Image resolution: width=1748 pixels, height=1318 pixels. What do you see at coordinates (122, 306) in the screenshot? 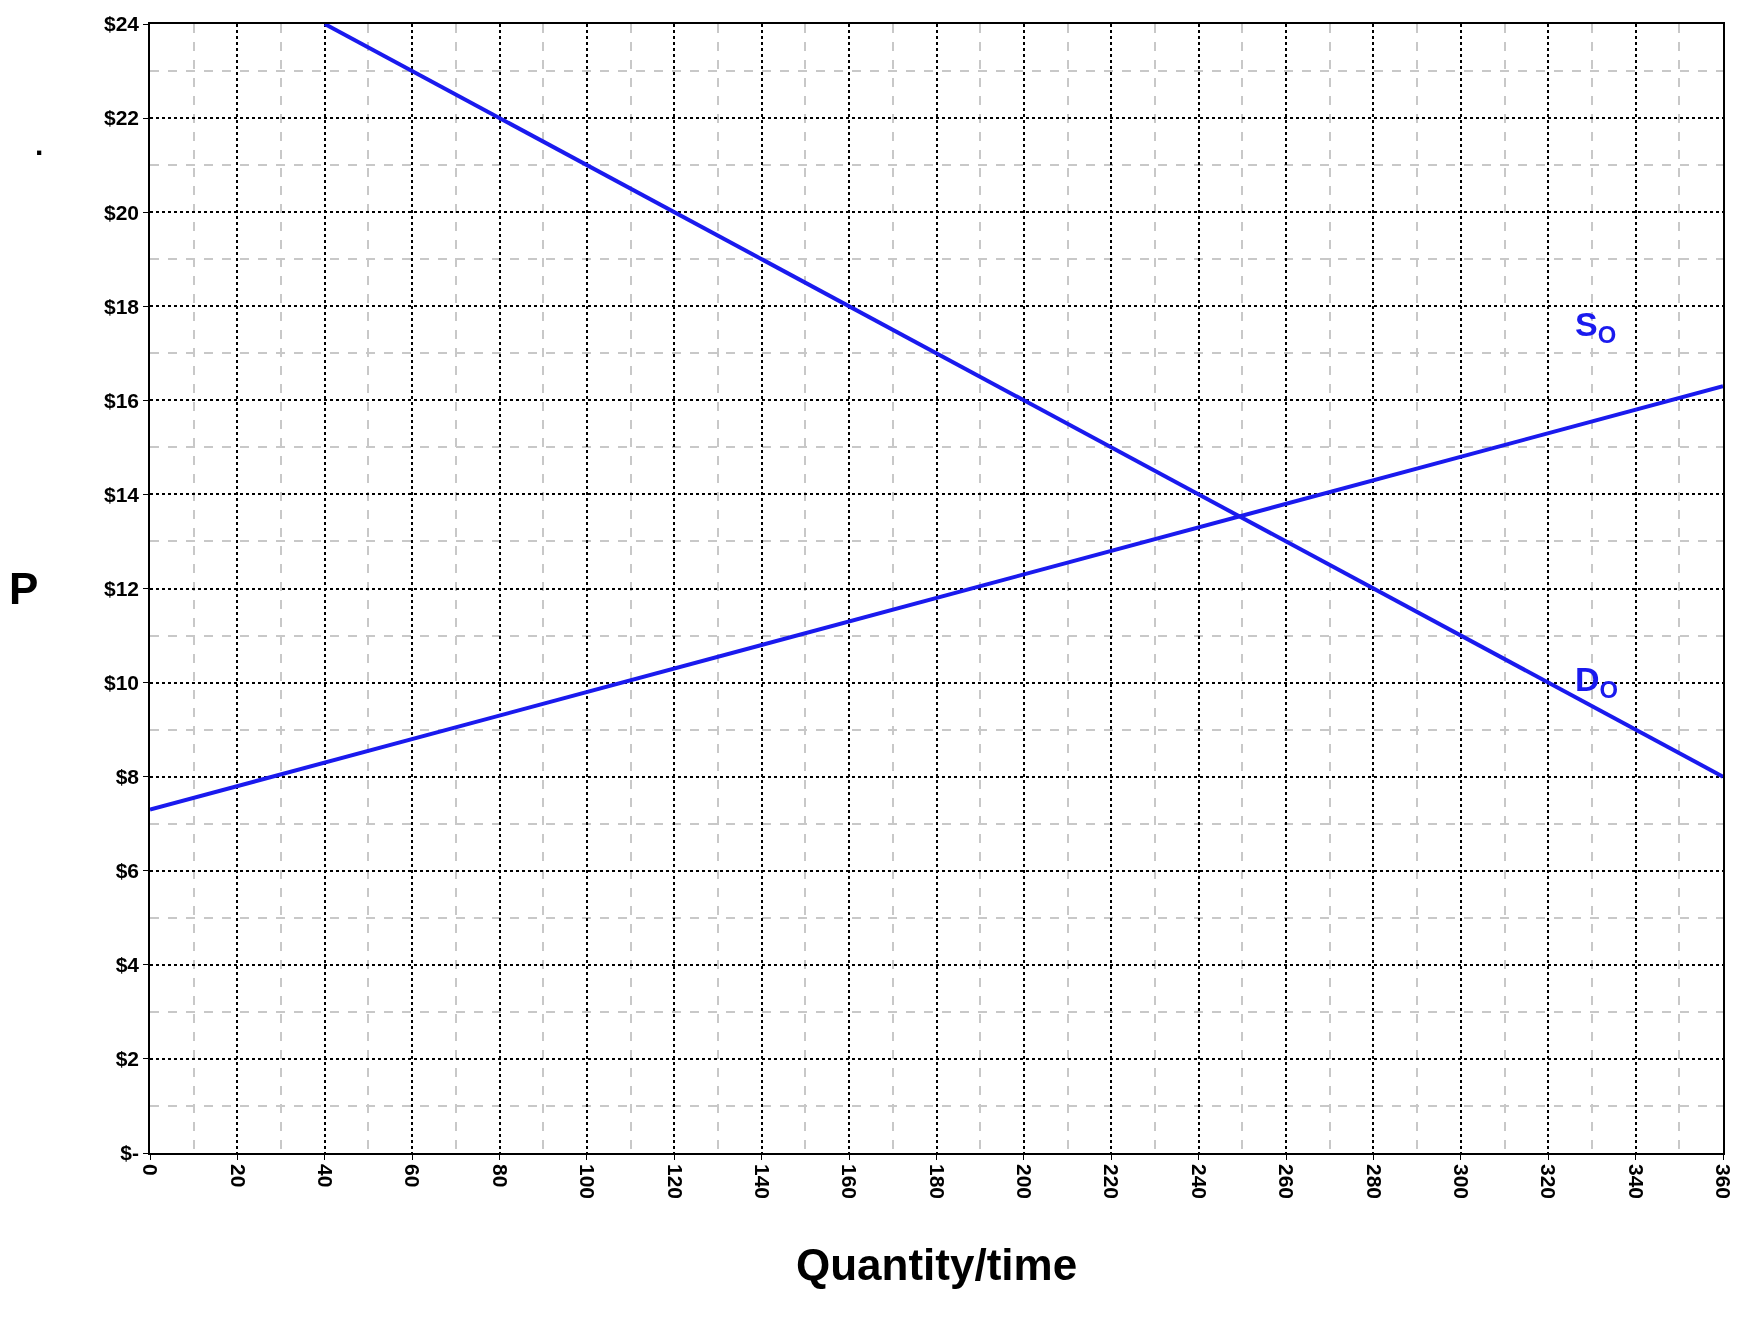
I see `y-tick-label: $18` at bounding box center [122, 306].